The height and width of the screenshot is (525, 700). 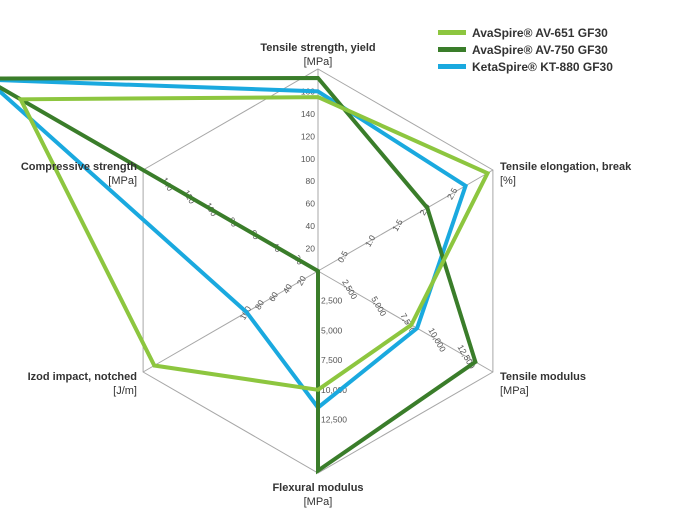 I want to click on axis-unit-izod-impact: [J/m], so click(x=125, y=391).